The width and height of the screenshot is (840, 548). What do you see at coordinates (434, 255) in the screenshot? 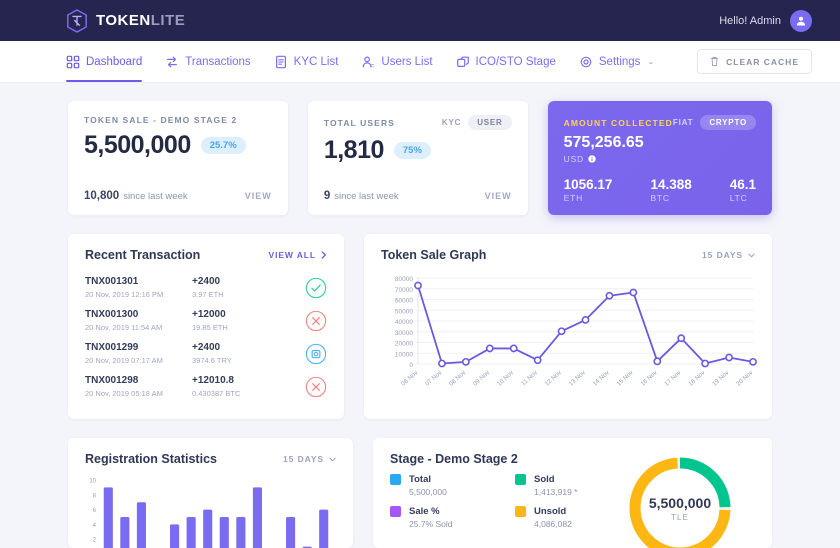
I see `token-sale-graph-title: Token Sale Graph` at bounding box center [434, 255].